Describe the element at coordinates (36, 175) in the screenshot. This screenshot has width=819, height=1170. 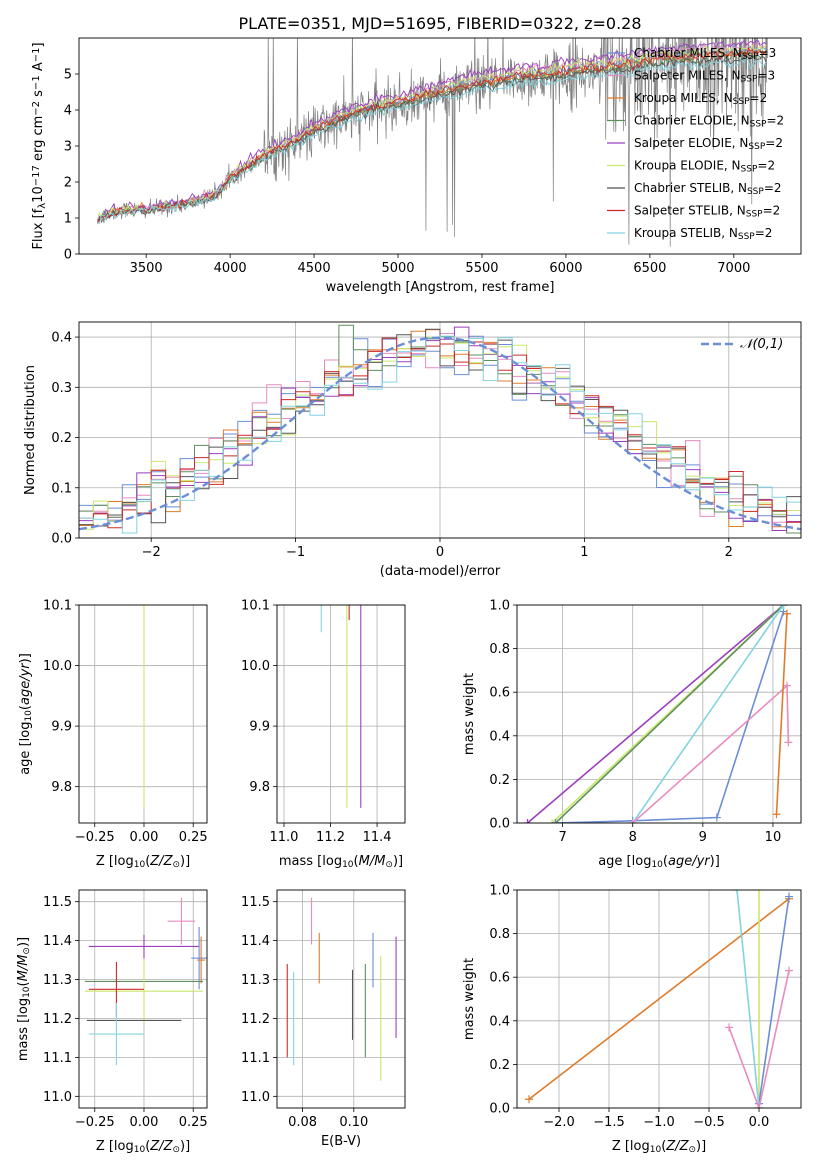
I see `label-part: −17` at that location.